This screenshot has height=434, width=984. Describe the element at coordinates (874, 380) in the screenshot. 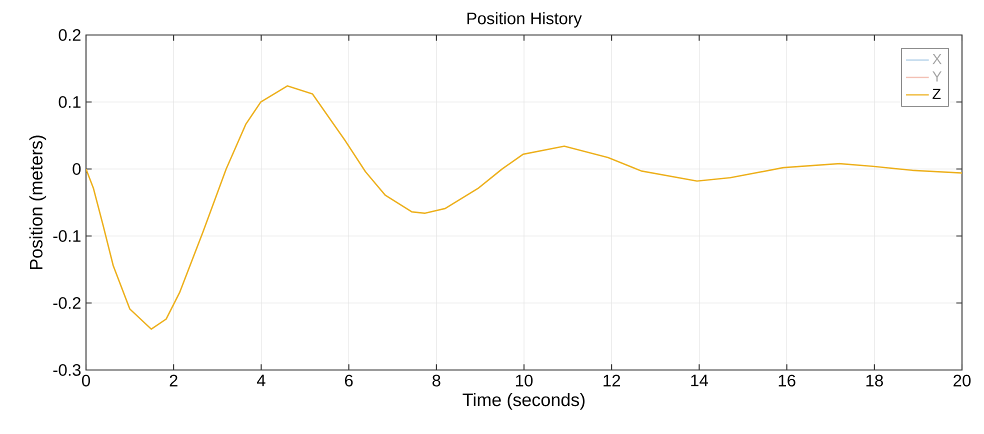

I see `x-tick-label: 18` at that location.